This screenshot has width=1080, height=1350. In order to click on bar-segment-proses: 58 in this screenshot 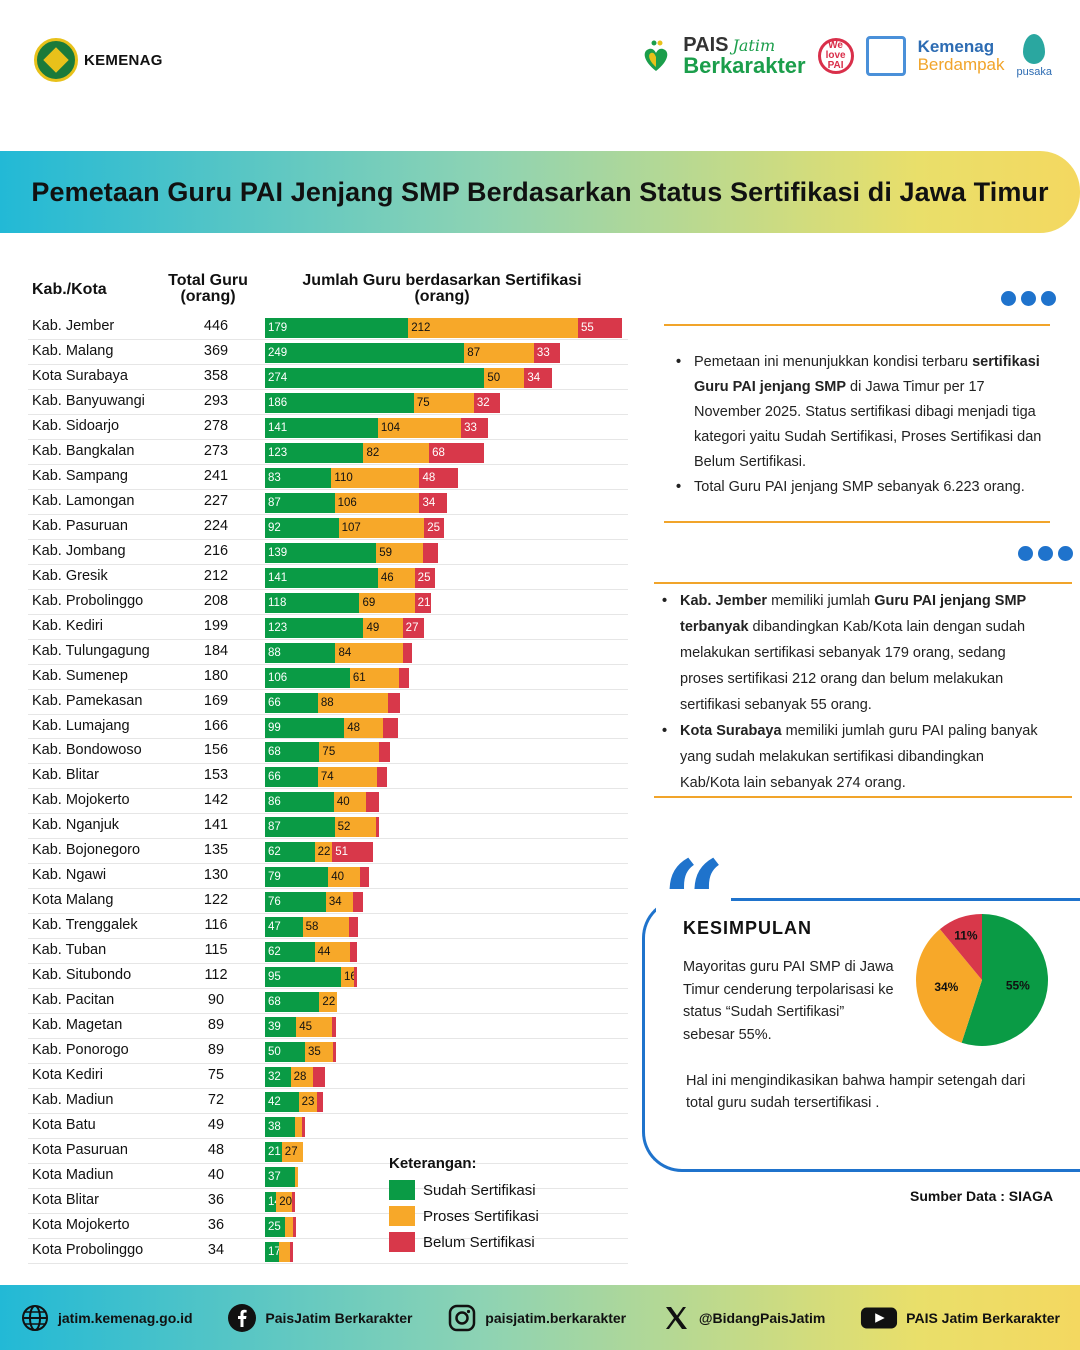, I will do `click(326, 927)`.